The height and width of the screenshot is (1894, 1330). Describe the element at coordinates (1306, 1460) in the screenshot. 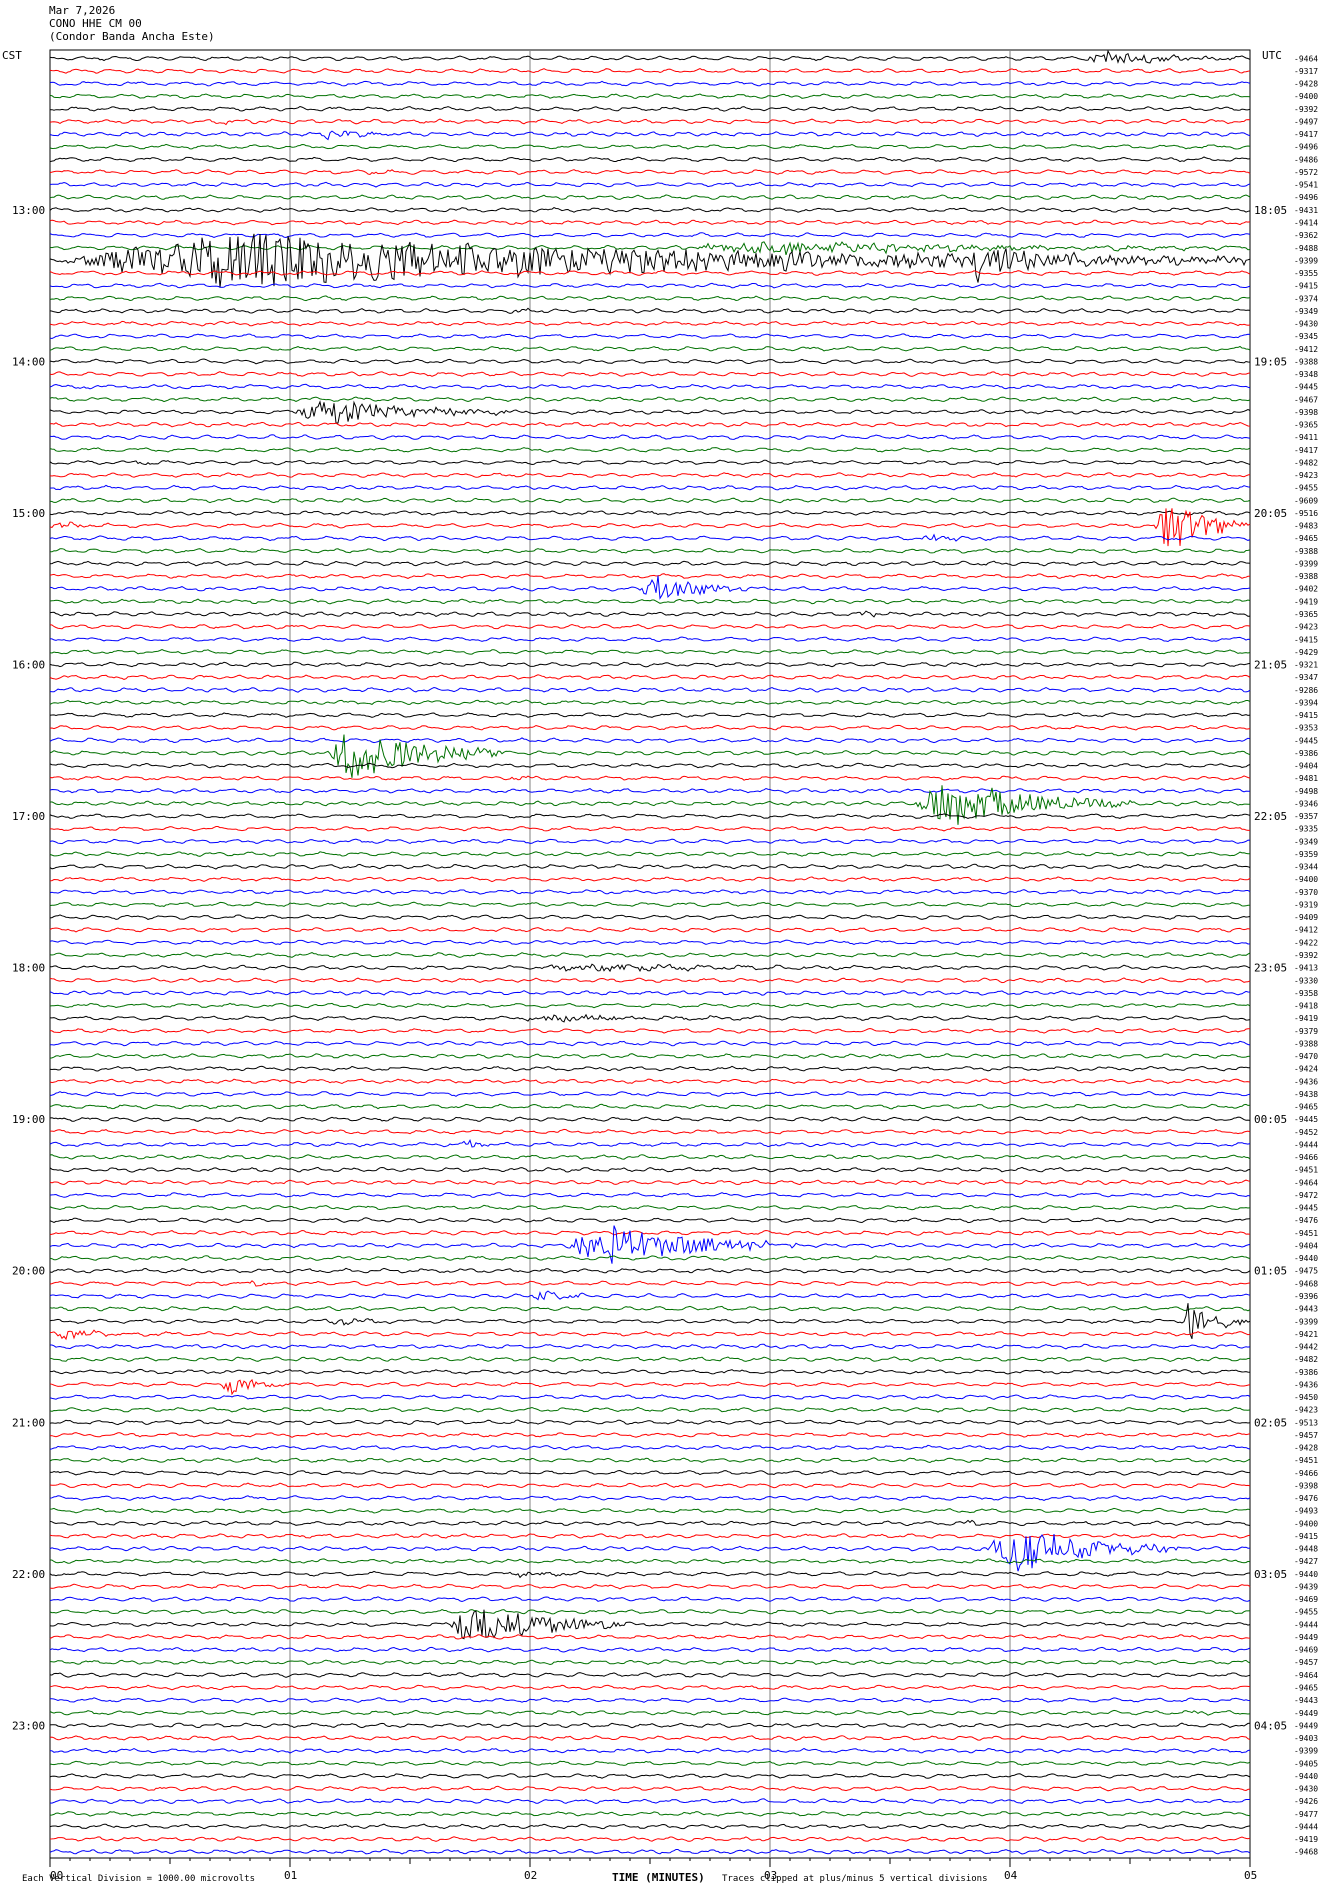

I see `trace-mean-label: -9451` at that location.